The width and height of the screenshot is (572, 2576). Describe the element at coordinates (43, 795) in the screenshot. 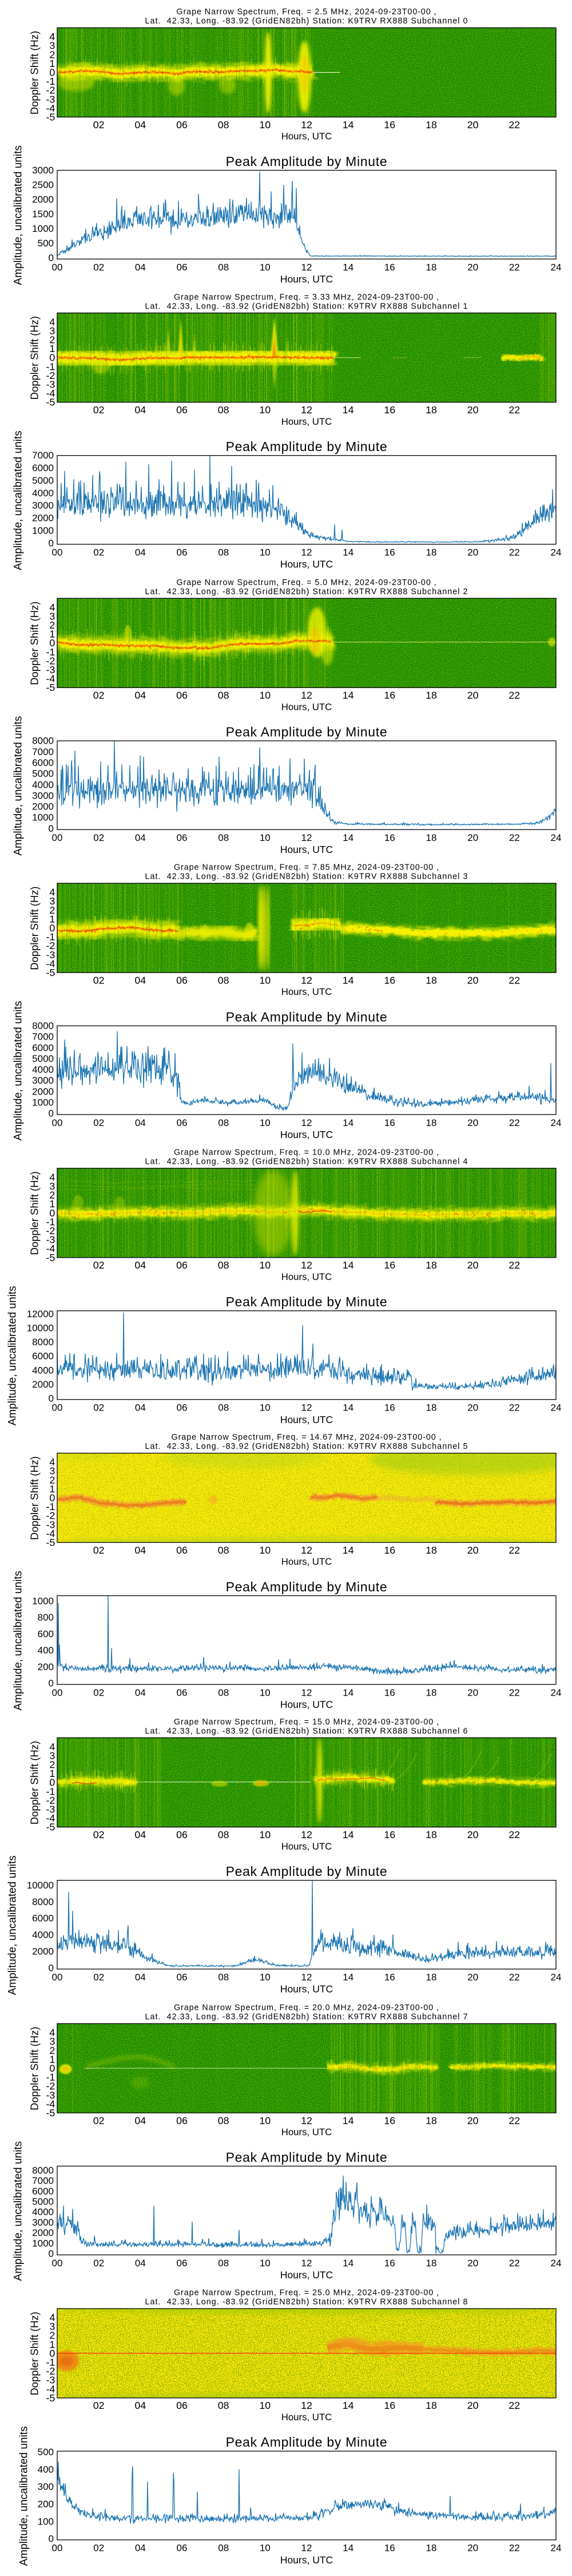

I see `svg-text: 3000` at that location.